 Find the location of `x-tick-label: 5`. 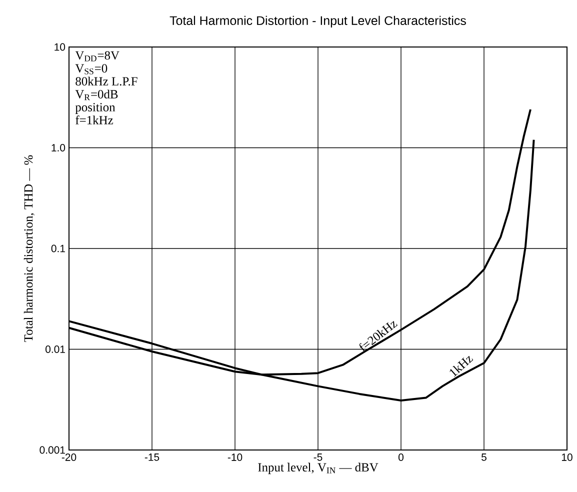

x-tick-label: 5 is located at coordinates (484, 457).